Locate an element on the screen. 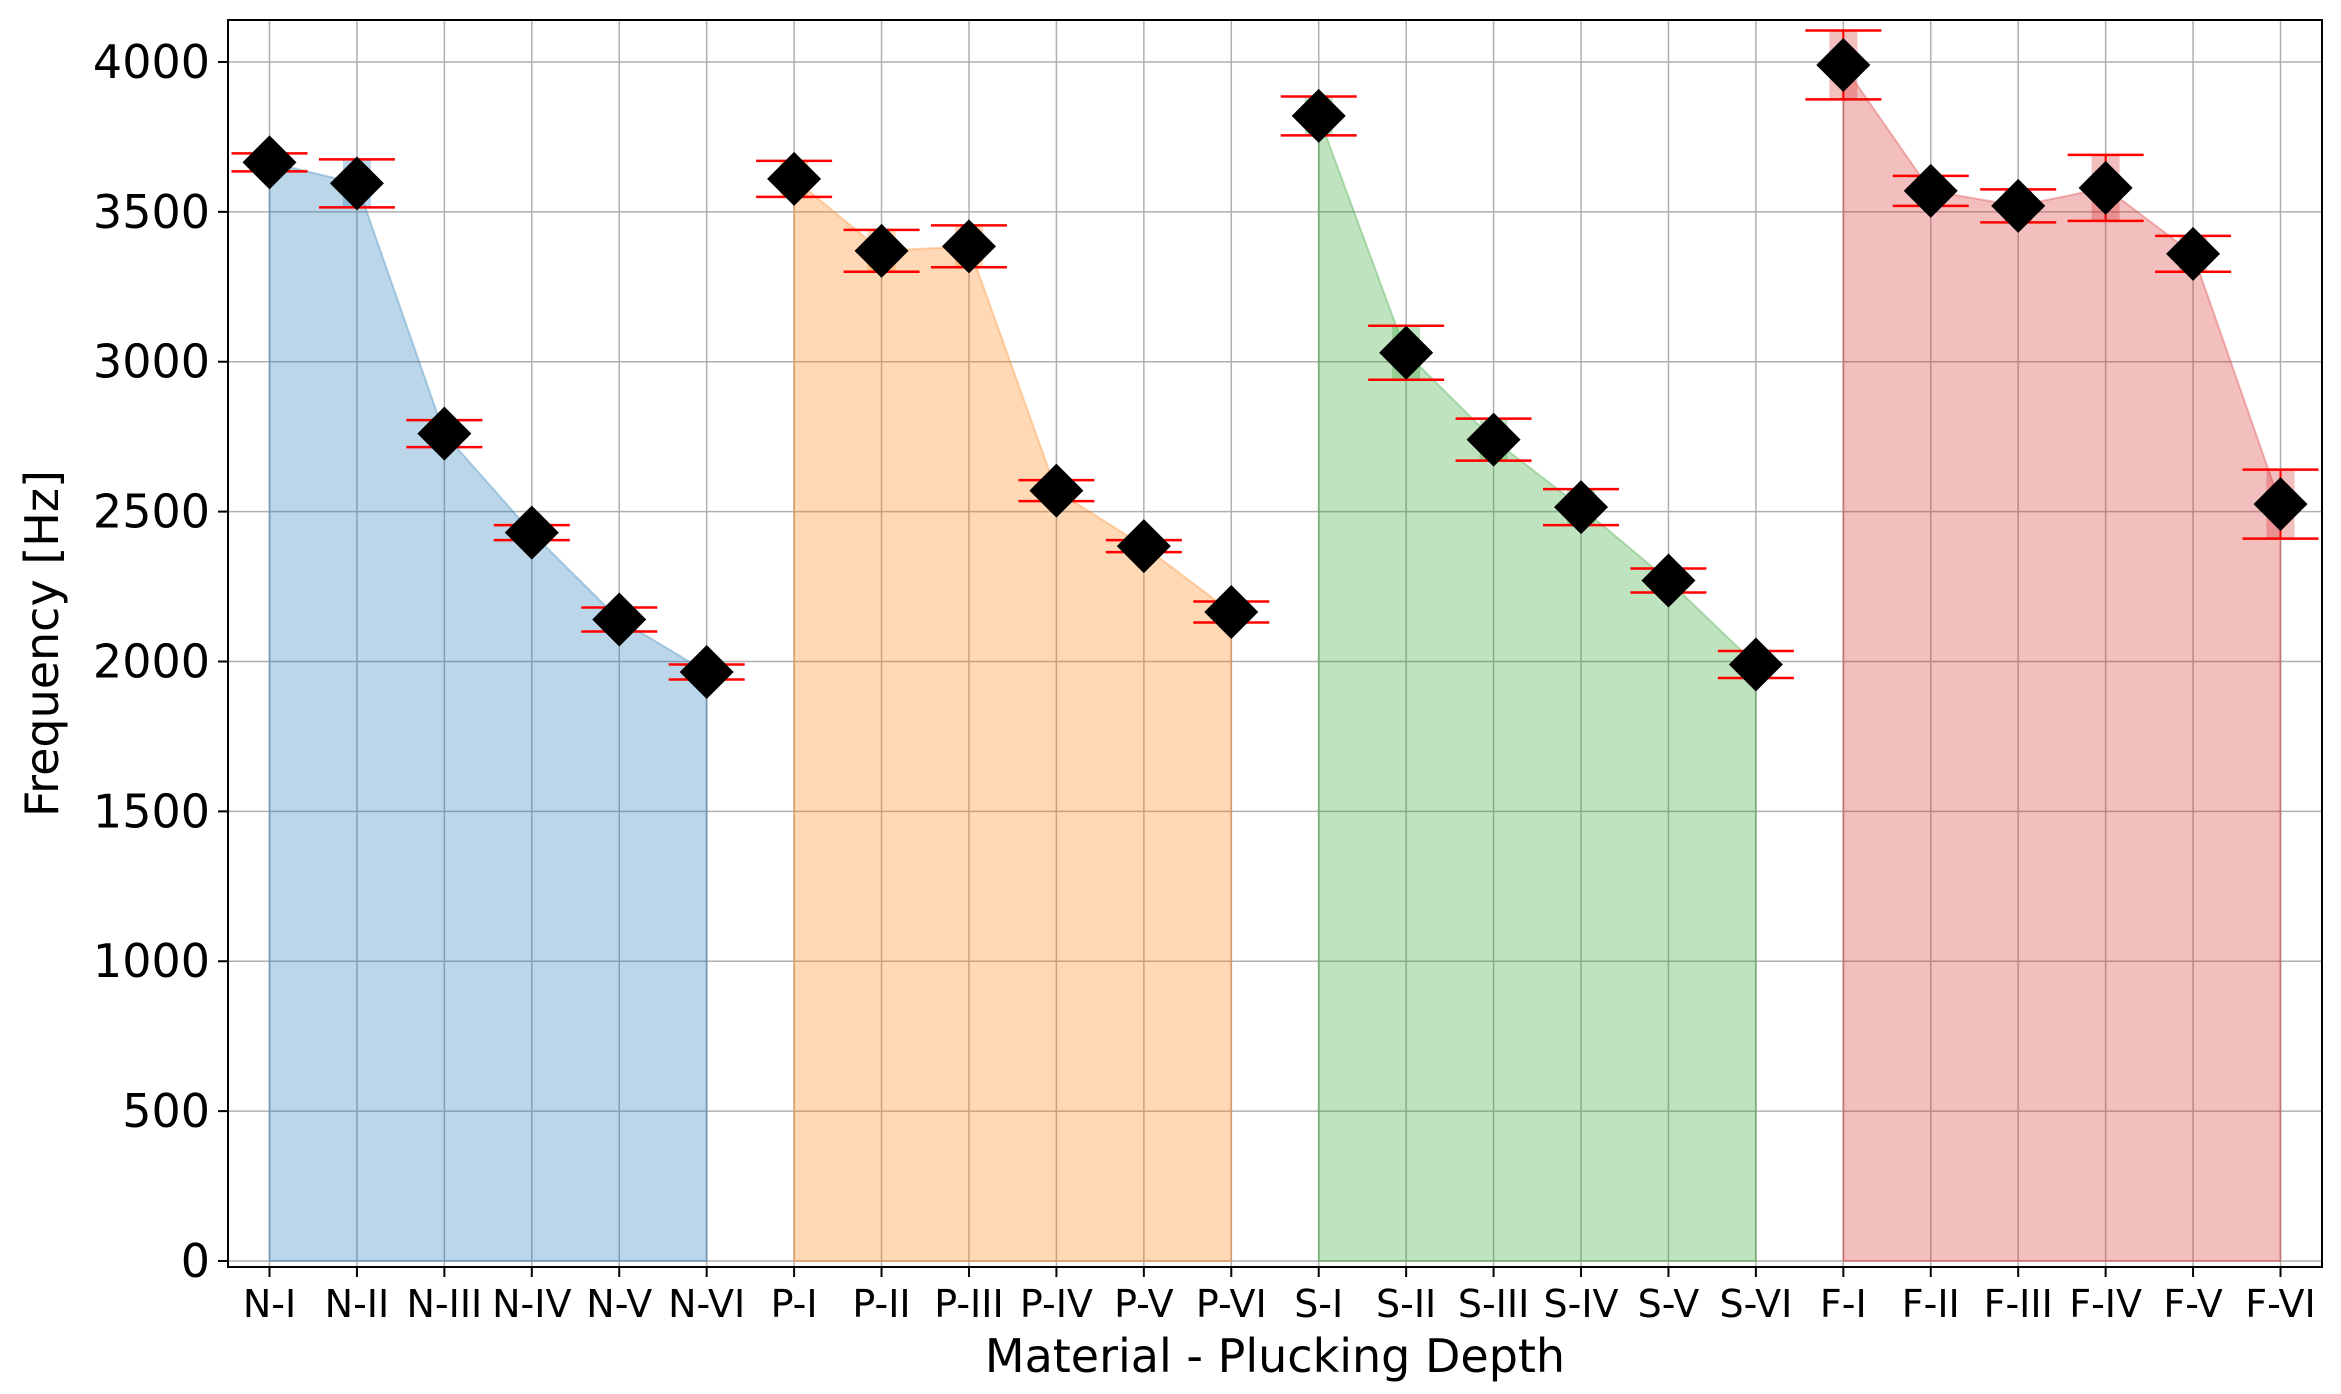 Image resolution: width=2341 pixels, height=1394 pixels. y-tick-label: 1000 is located at coordinates (151, 961).